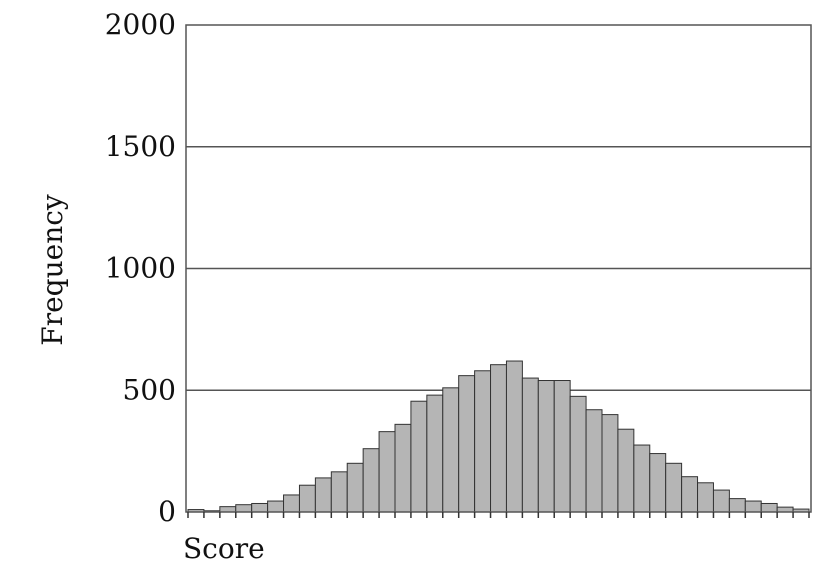 The height and width of the screenshot is (562, 821). What do you see at coordinates (149, 389) in the screenshot?
I see `y-tick-label: 500` at bounding box center [149, 389].